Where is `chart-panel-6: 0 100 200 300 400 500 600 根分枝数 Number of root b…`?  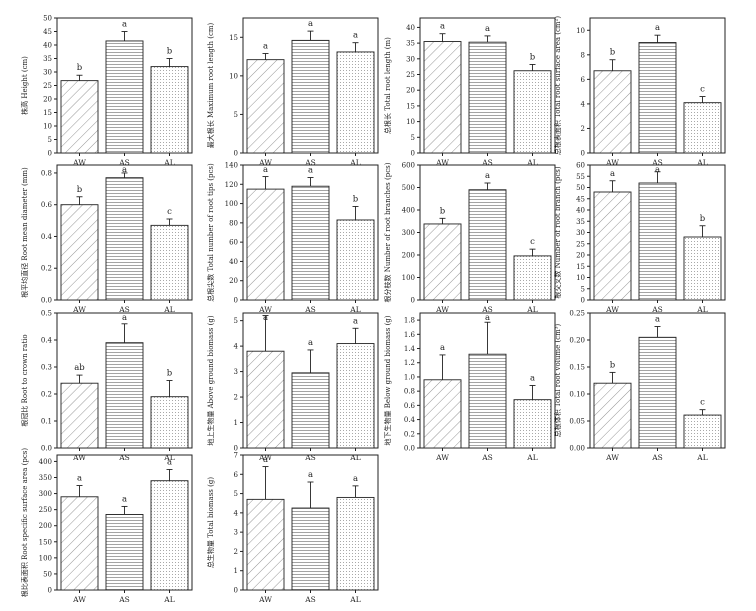 chart-panel-6: 0 100 200 300 400 500 600 根分枝数 Number of root b… is located at coordinates (469, 238).